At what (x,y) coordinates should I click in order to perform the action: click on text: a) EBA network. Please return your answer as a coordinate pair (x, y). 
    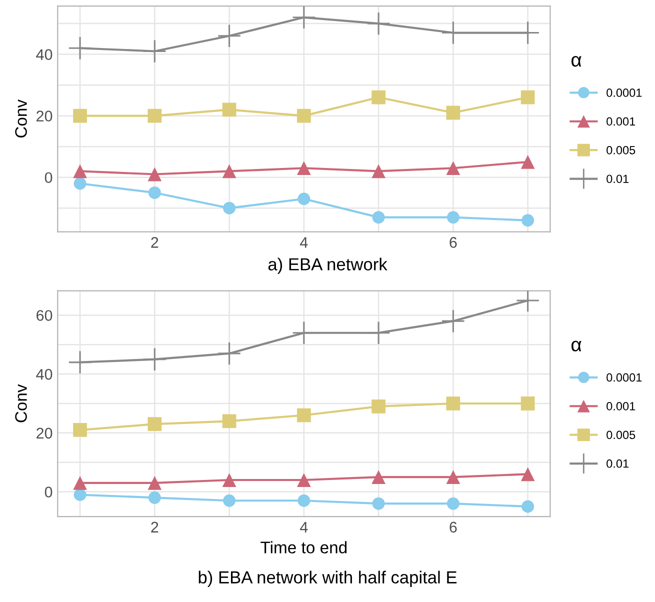
    Looking at the image, I should click on (328, 266).